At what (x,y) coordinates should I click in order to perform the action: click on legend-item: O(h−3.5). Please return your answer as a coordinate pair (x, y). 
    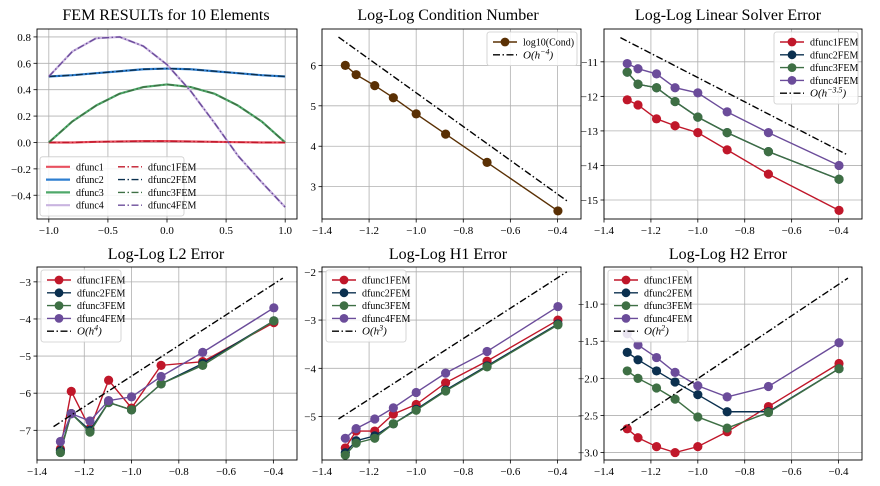
    Looking at the image, I should click on (813, 93).